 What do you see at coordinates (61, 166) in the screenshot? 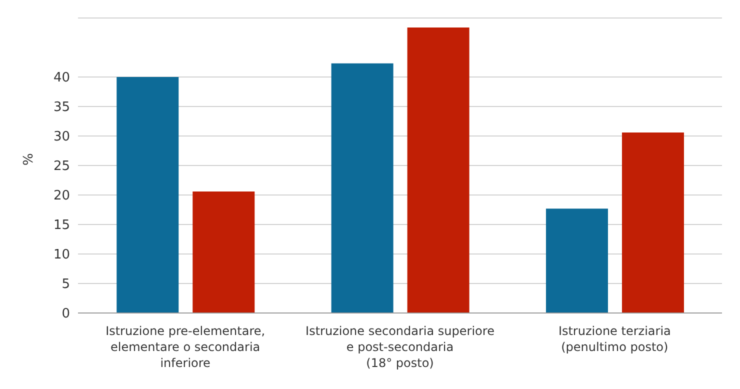
I see `y-tick-label: 25` at bounding box center [61, 166].